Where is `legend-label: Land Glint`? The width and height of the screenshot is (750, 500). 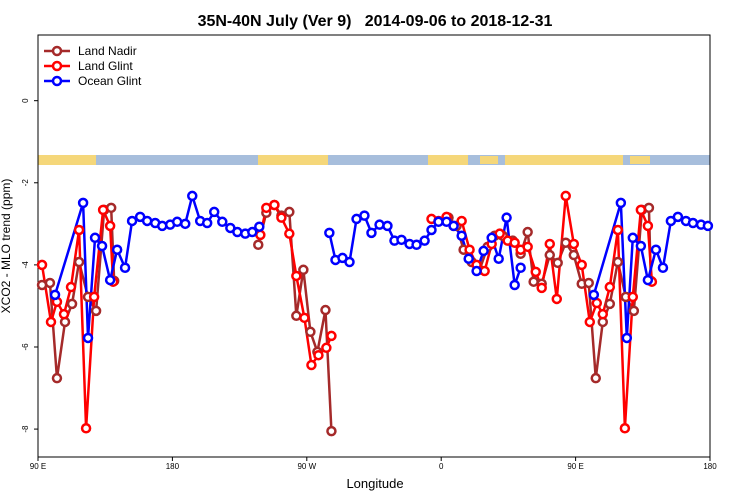
legend-label: Land Glint is located at coordinates (105, 66).